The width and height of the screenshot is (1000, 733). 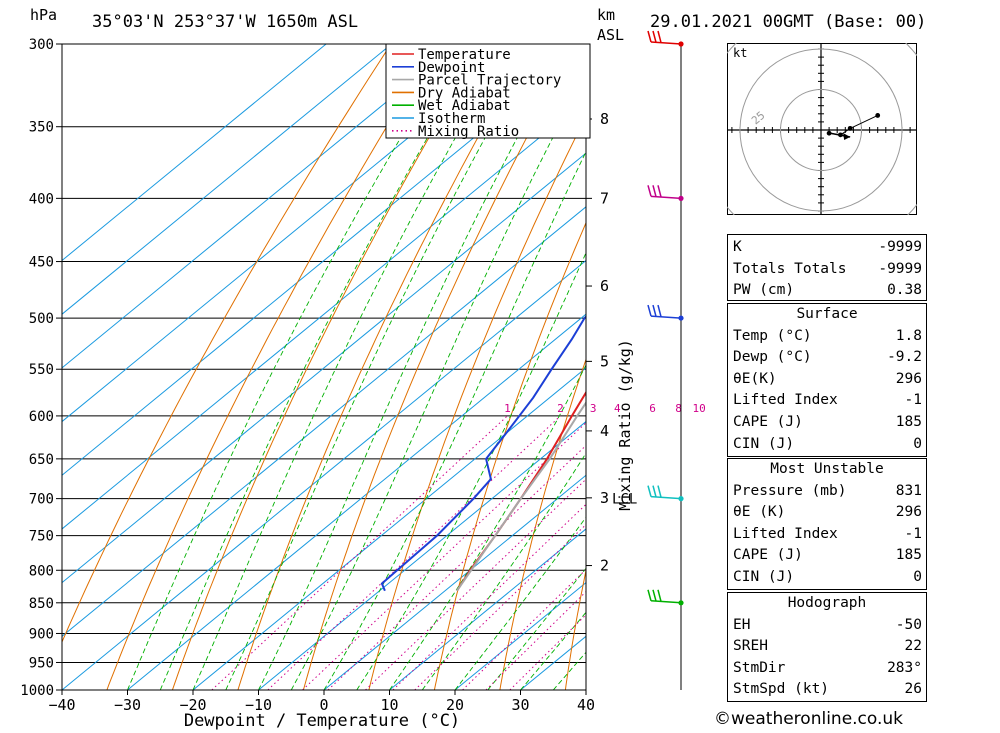 What do you see at coordinates (759, 512) in the screenshot?
I see `row-label: θE (K)` at bounding box center [759, 512].